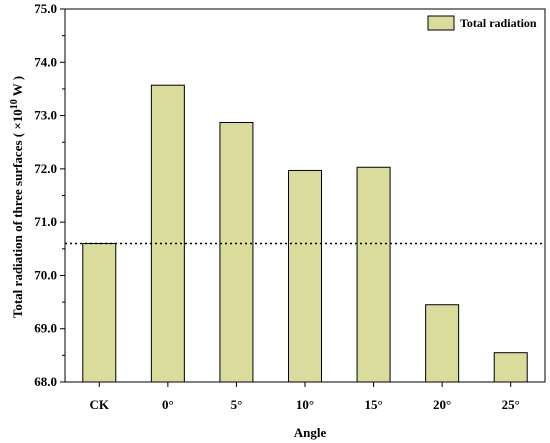 The image size is (550, 443). I want to click on y-tick-label: 69.0, so click(45, 328).